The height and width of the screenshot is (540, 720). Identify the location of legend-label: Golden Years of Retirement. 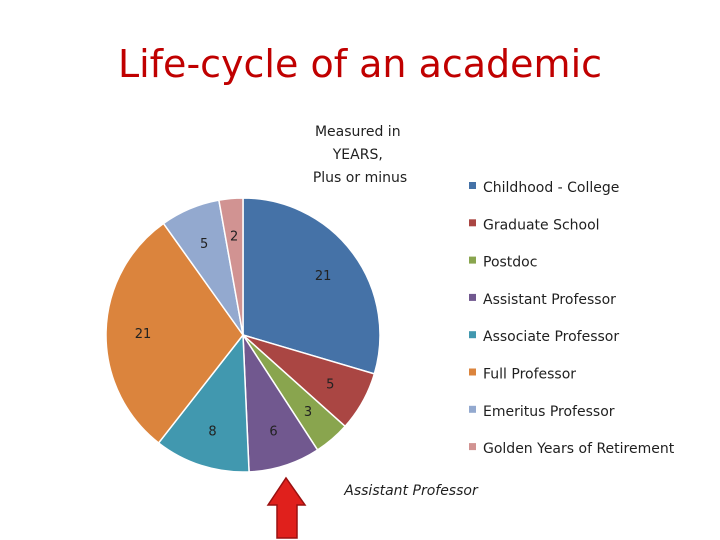
(579, 449).